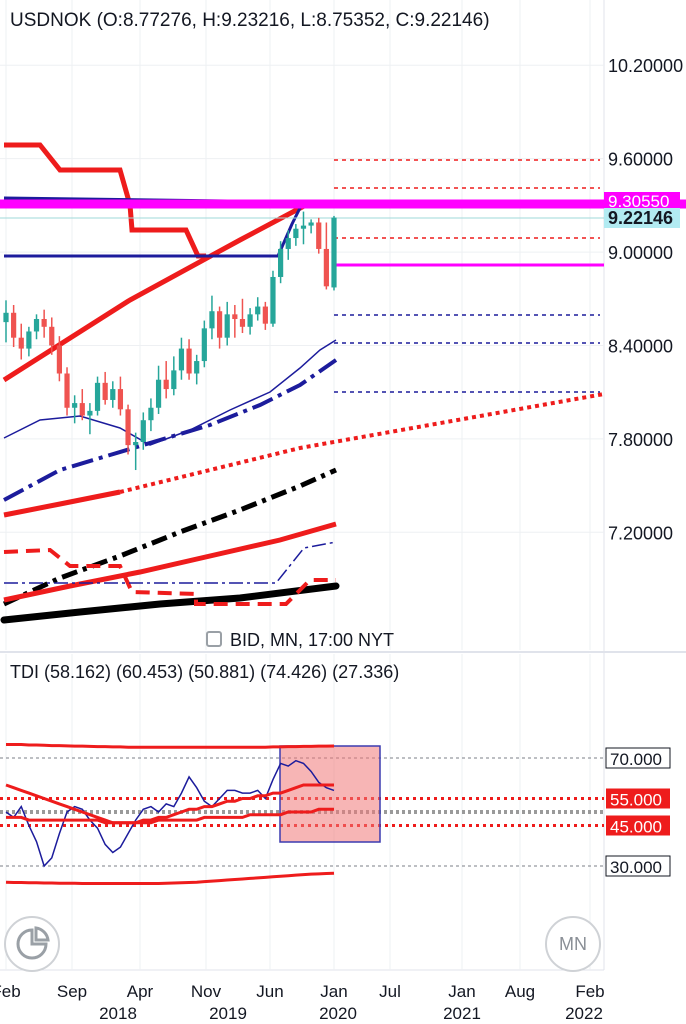  I want to click on price-source-label: BID, MN, 17:00 NYT, so click(300, 640).